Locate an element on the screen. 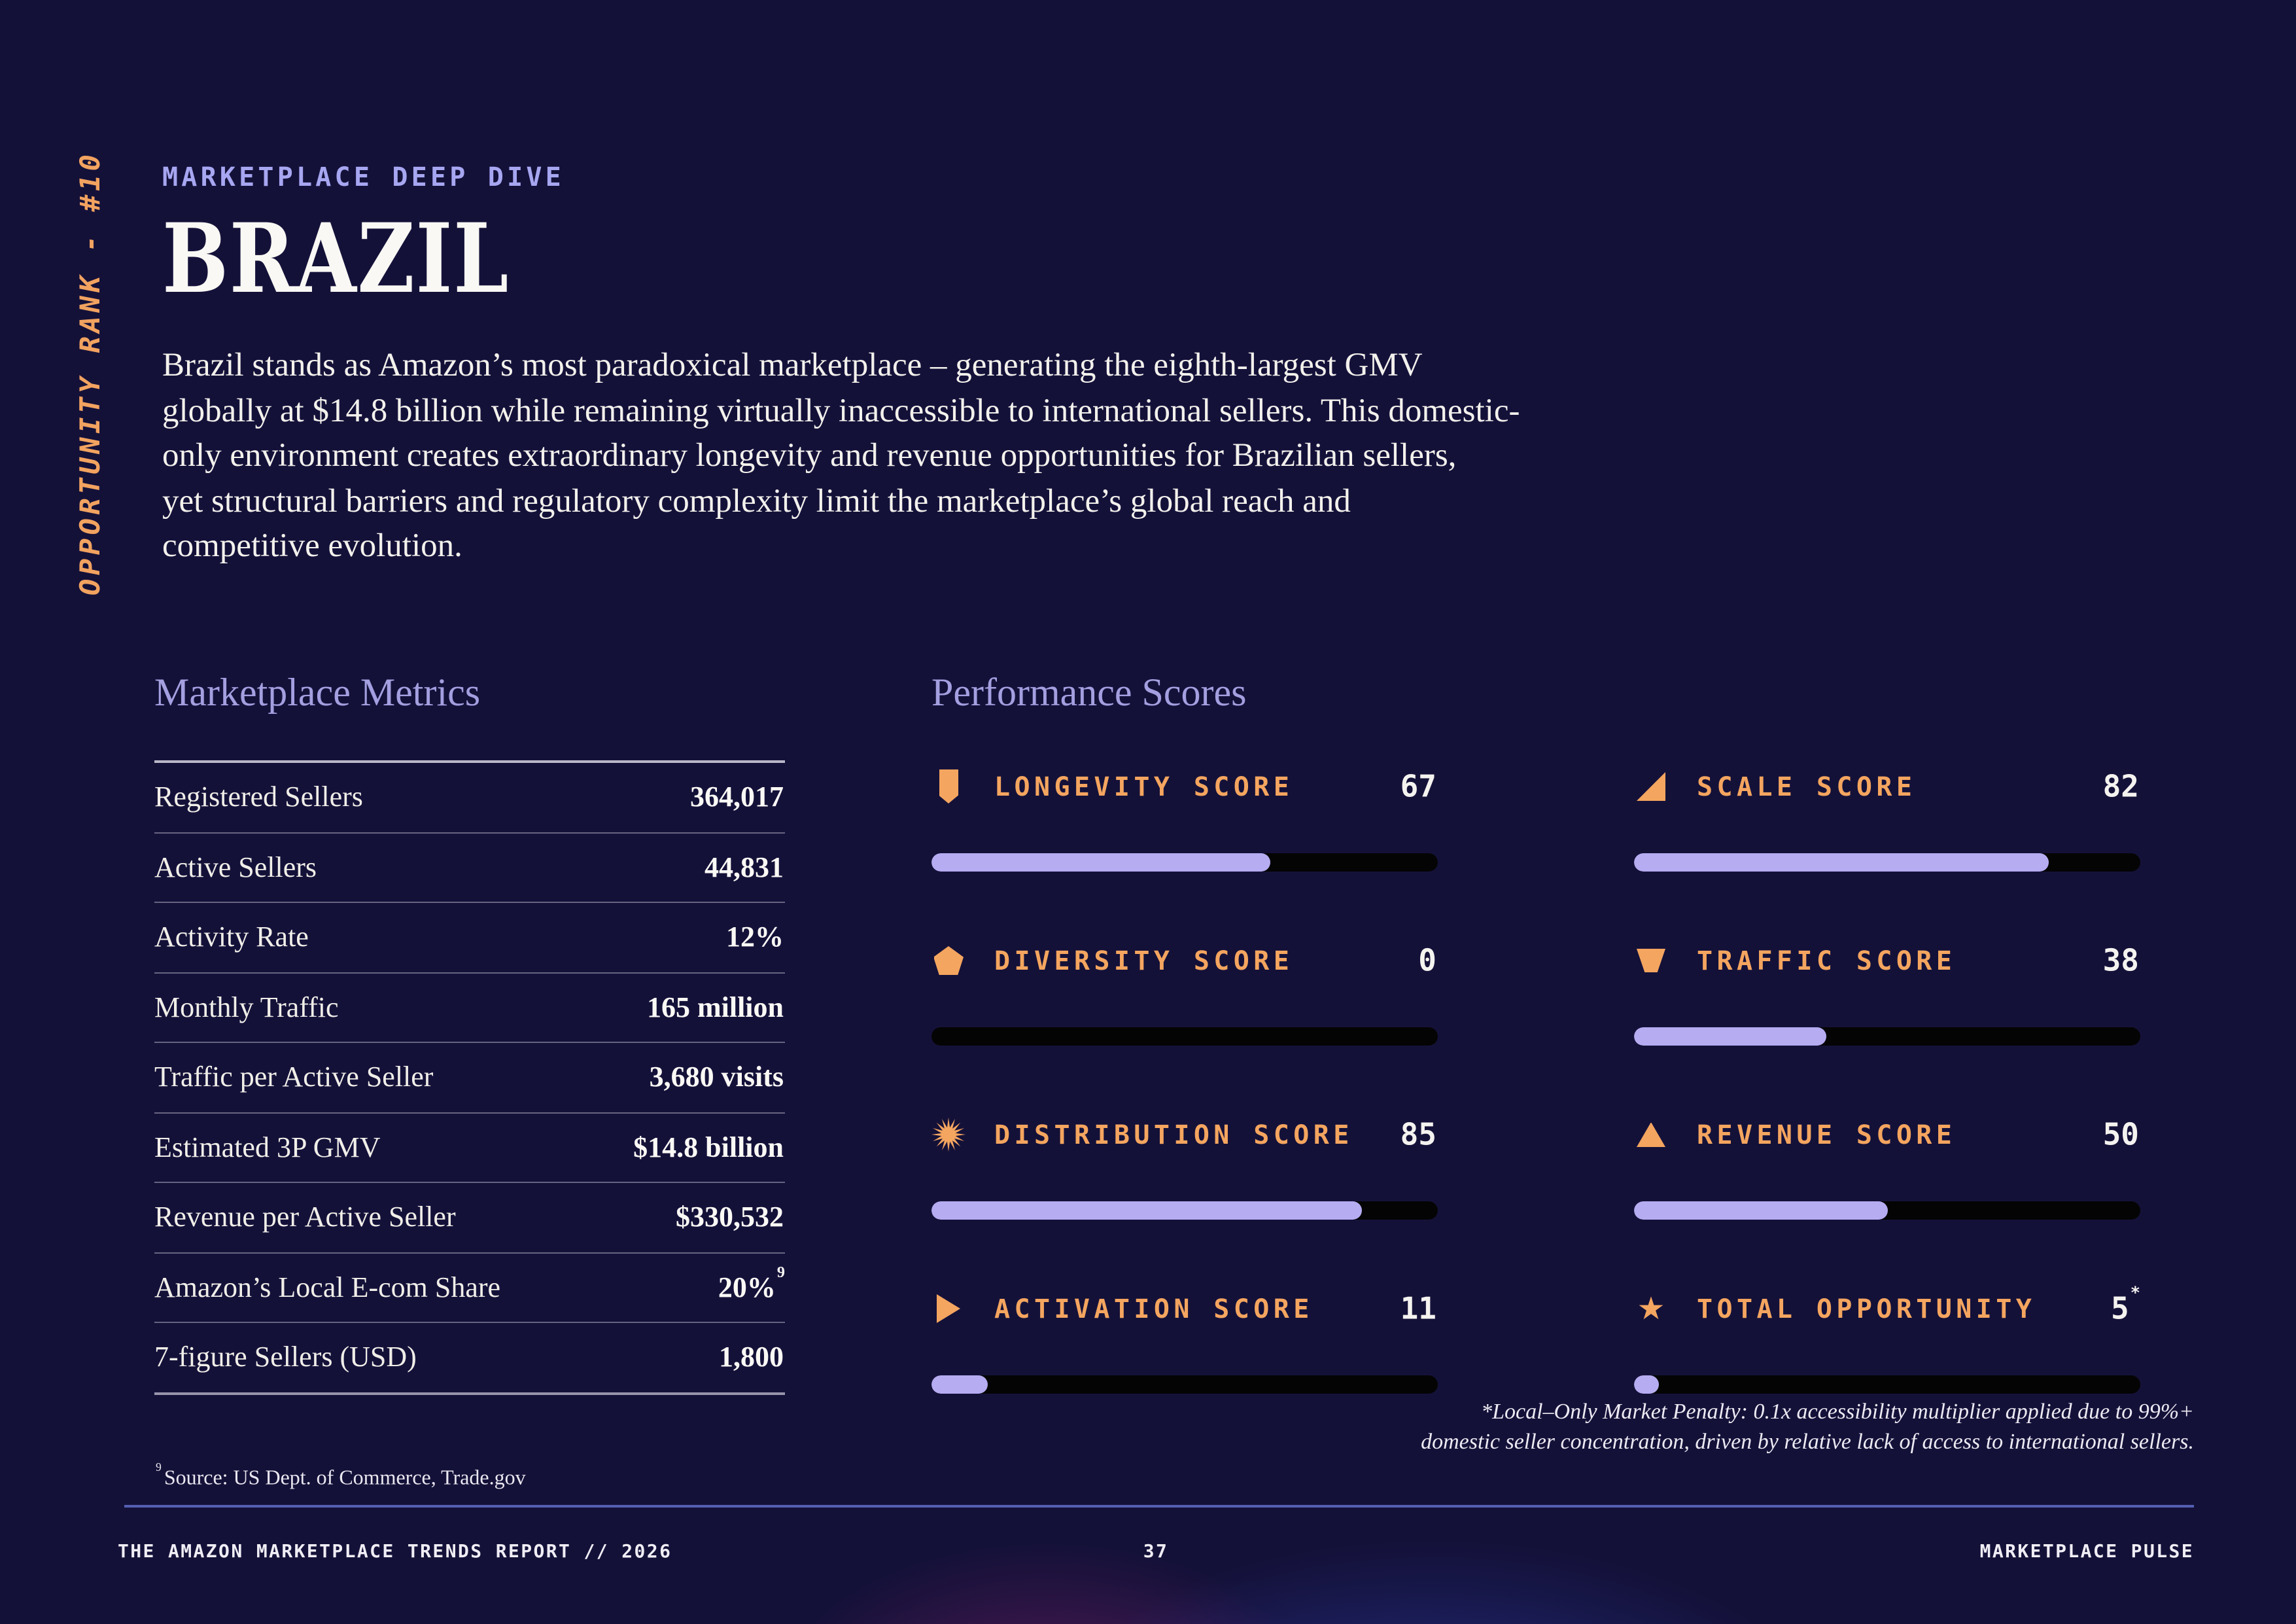 This screenshot has height=1624, width=2296. metric-label: Active Sellers is located at coordinates (235, 866).